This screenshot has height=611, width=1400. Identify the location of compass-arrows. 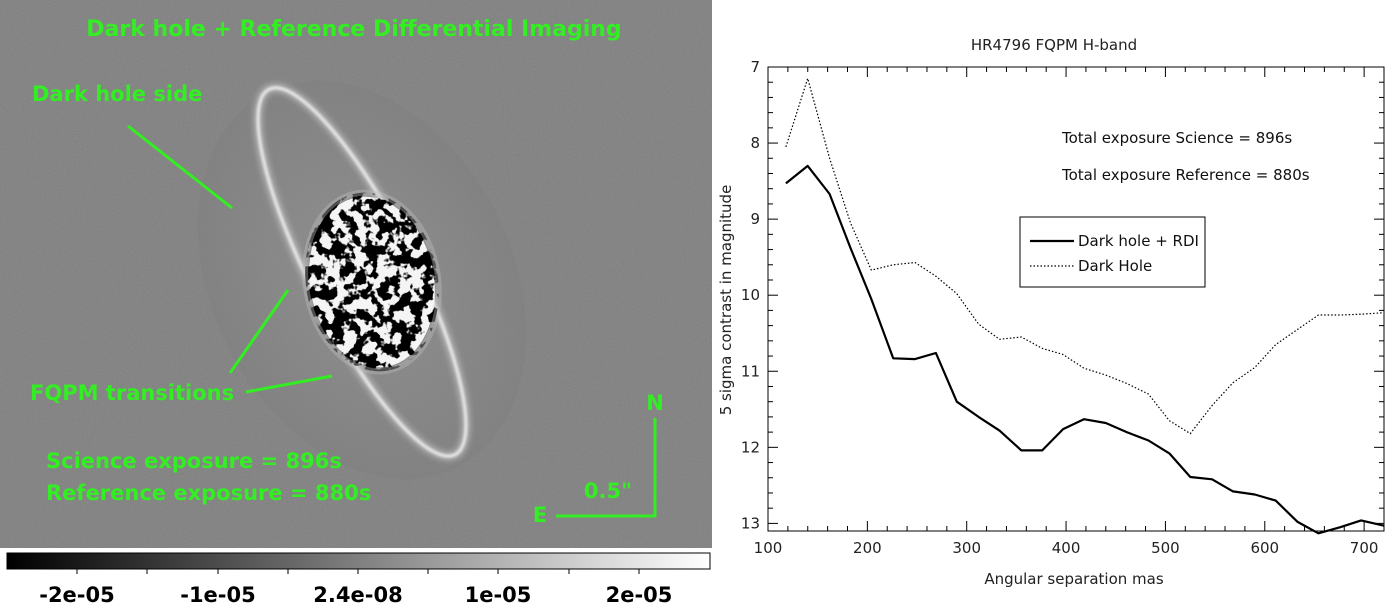
(606, 468).